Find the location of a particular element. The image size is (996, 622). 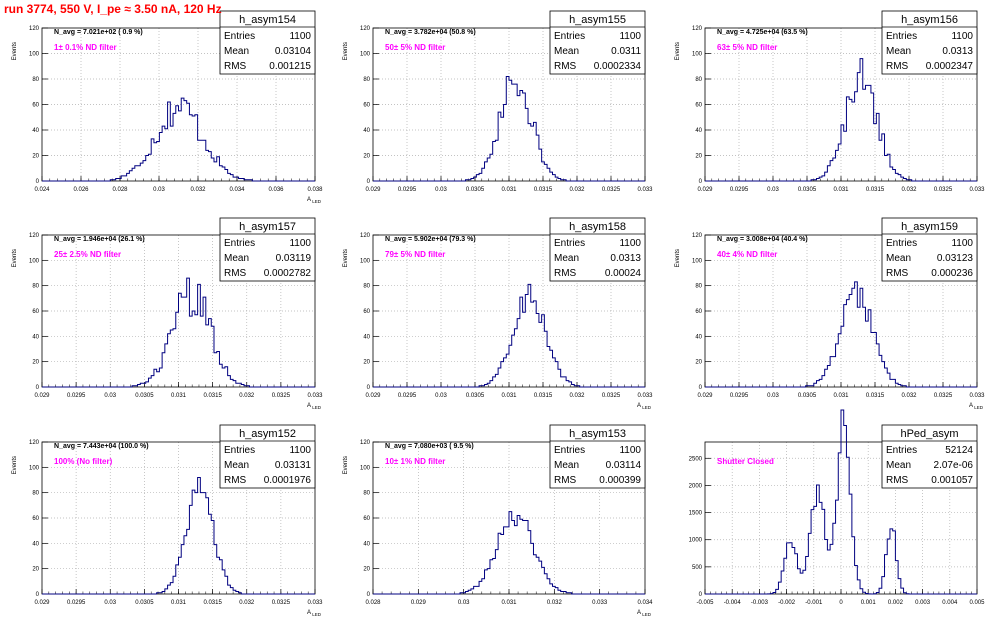

navg-label: N_avg = 4.725e+04 (63.5 %) is located at coordinates (762, 32).